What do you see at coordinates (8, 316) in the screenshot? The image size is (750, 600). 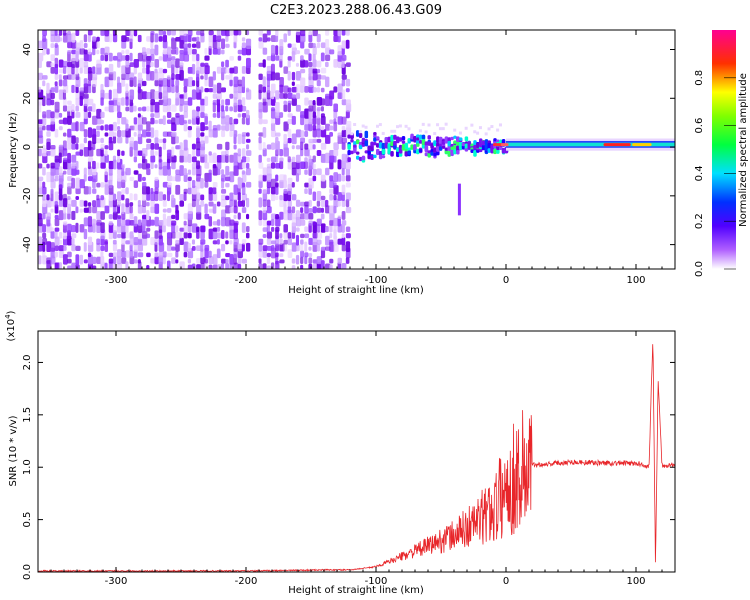 I see `snr-scale-exponent: 4` at bounding box center [8, 316].